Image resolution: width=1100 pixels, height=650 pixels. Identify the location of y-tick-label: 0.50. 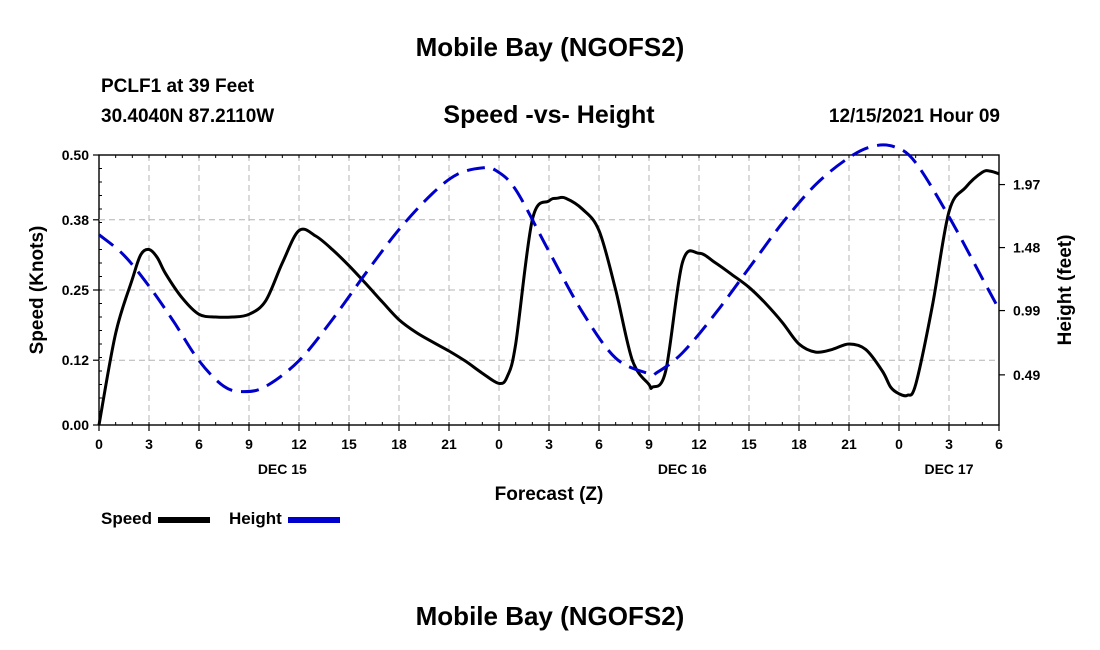
(75, 155).